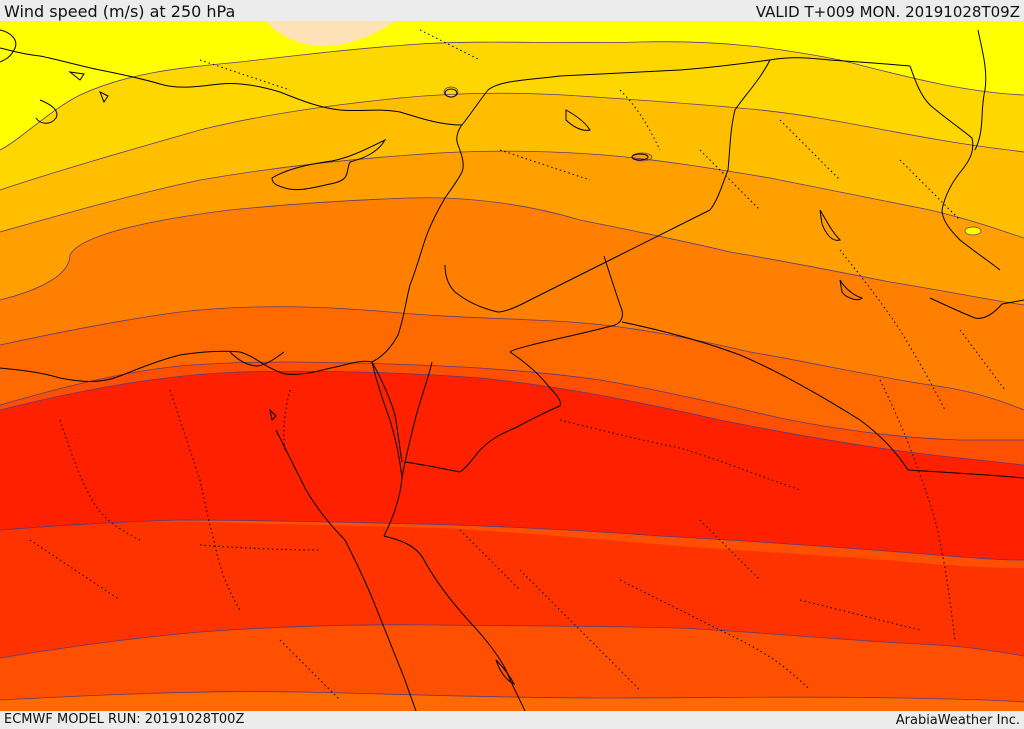 The image size is (1024, 729). I want to click on wind-band-minimum, so click(330, 34).